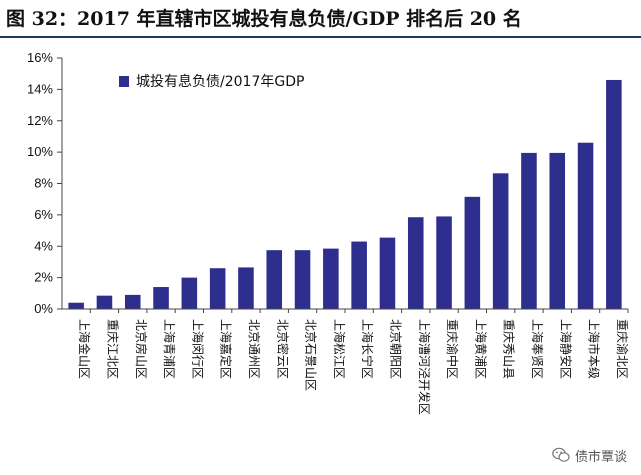 Image resolution: width=641 pixels, height=475 pixels. I want to click on x-tick-label: 北京房山区, so click(141, 349).